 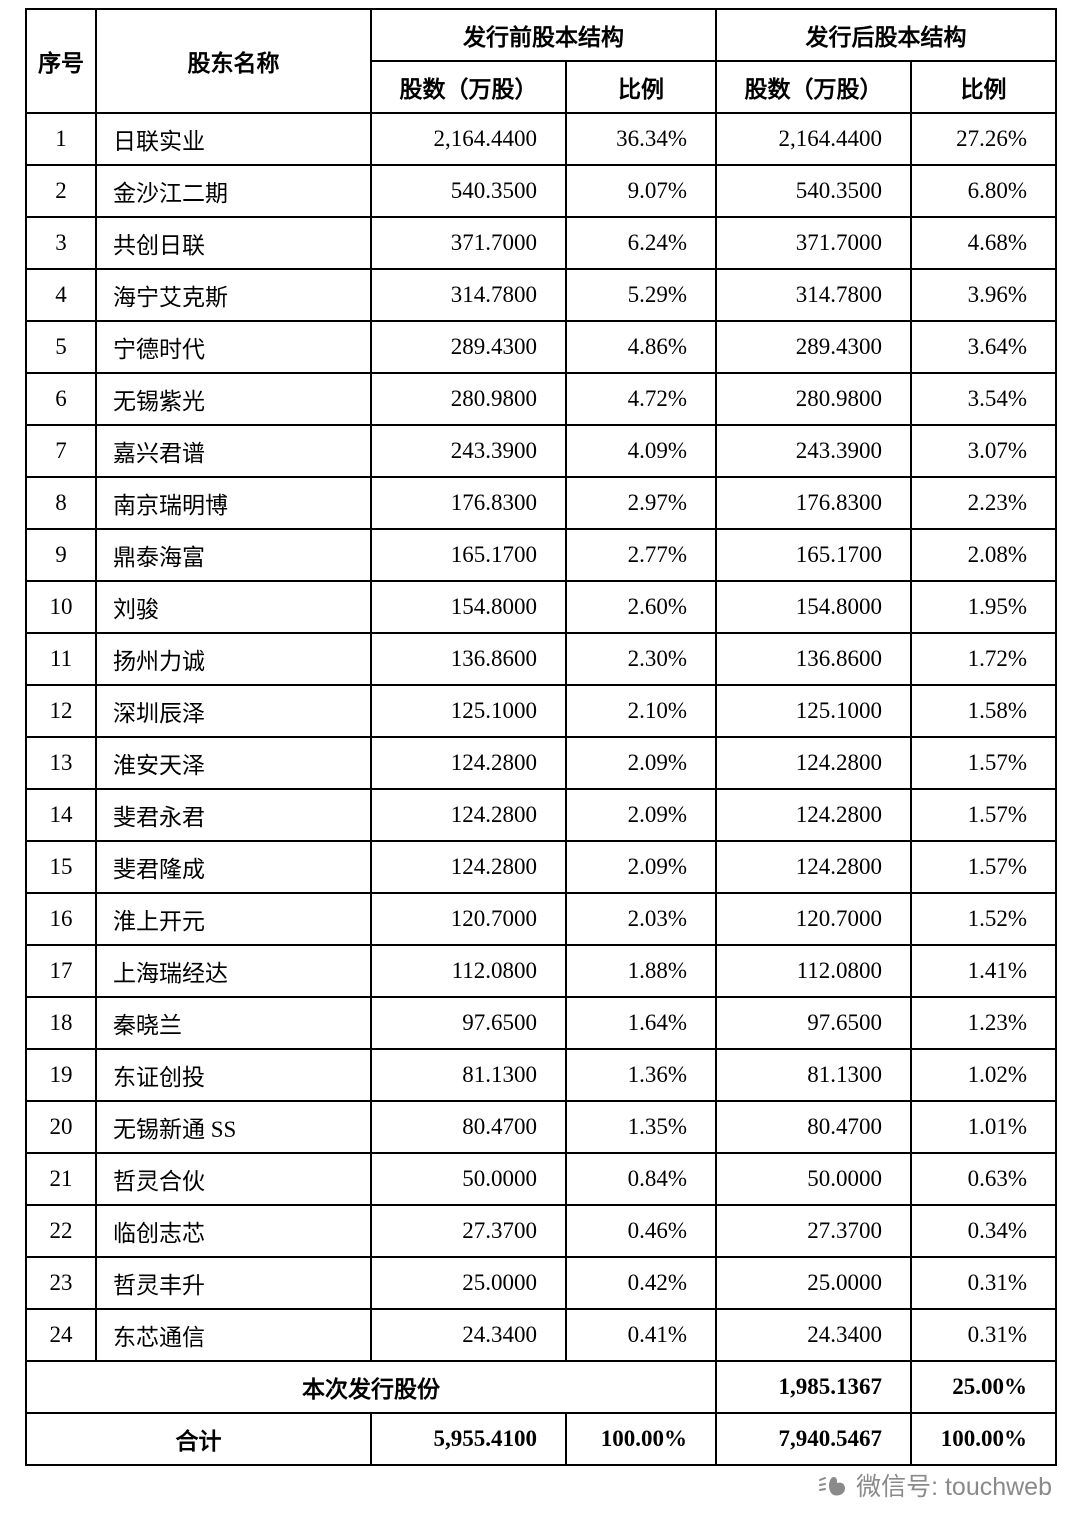 What do you see at coordinates (61, 1335) in the screenshot?
I see `row-index: 24` at bounding box center [61, 1335].